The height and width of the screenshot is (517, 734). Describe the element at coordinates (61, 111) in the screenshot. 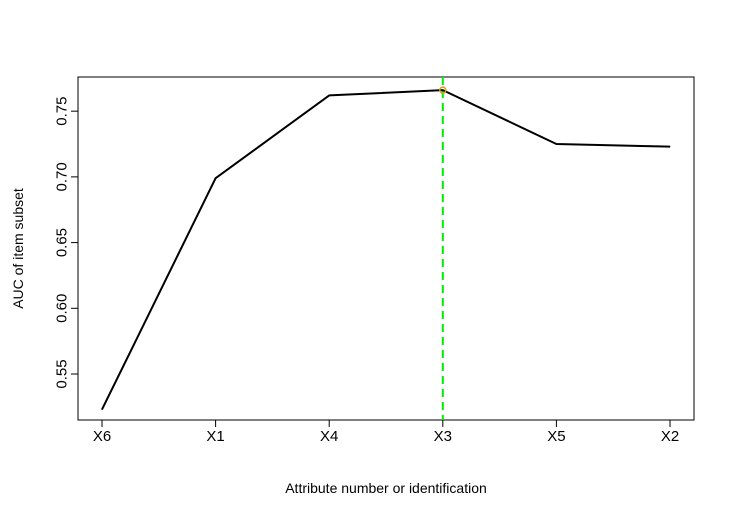

I see `y-tick-label: 0.75` at that location.